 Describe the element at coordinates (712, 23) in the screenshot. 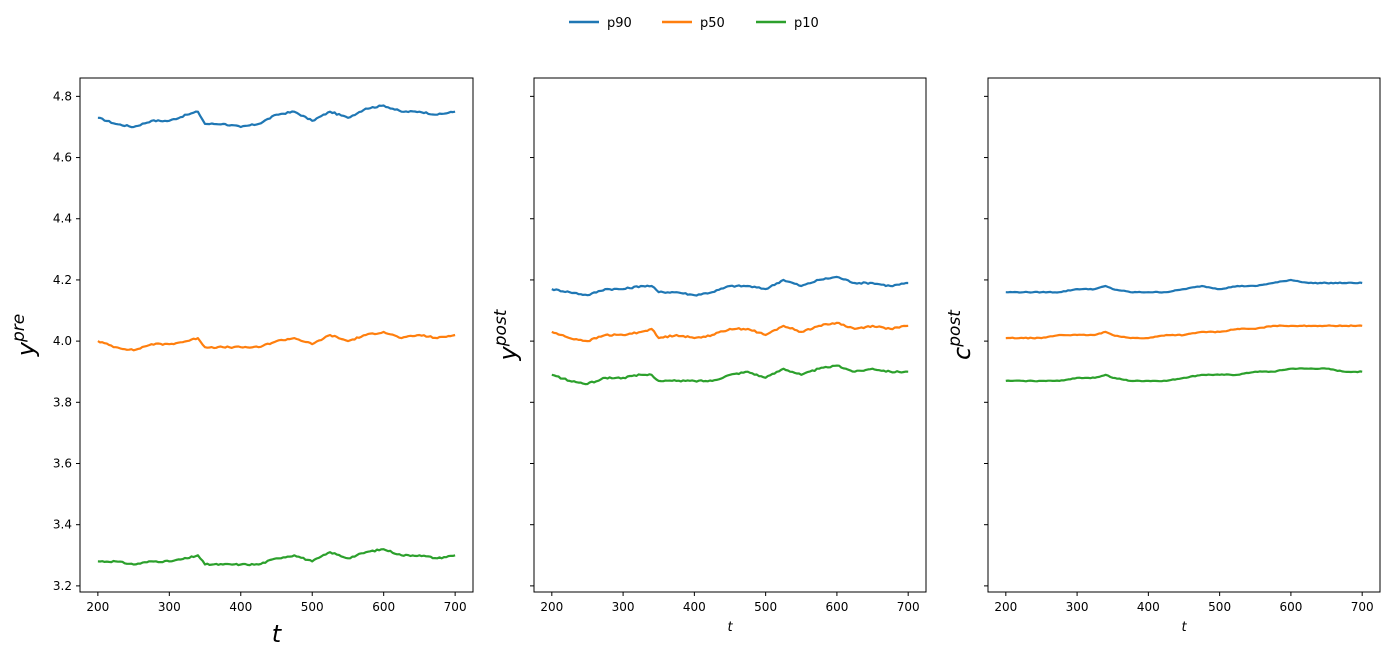

I see `legend-label-p50: p50` at that location.